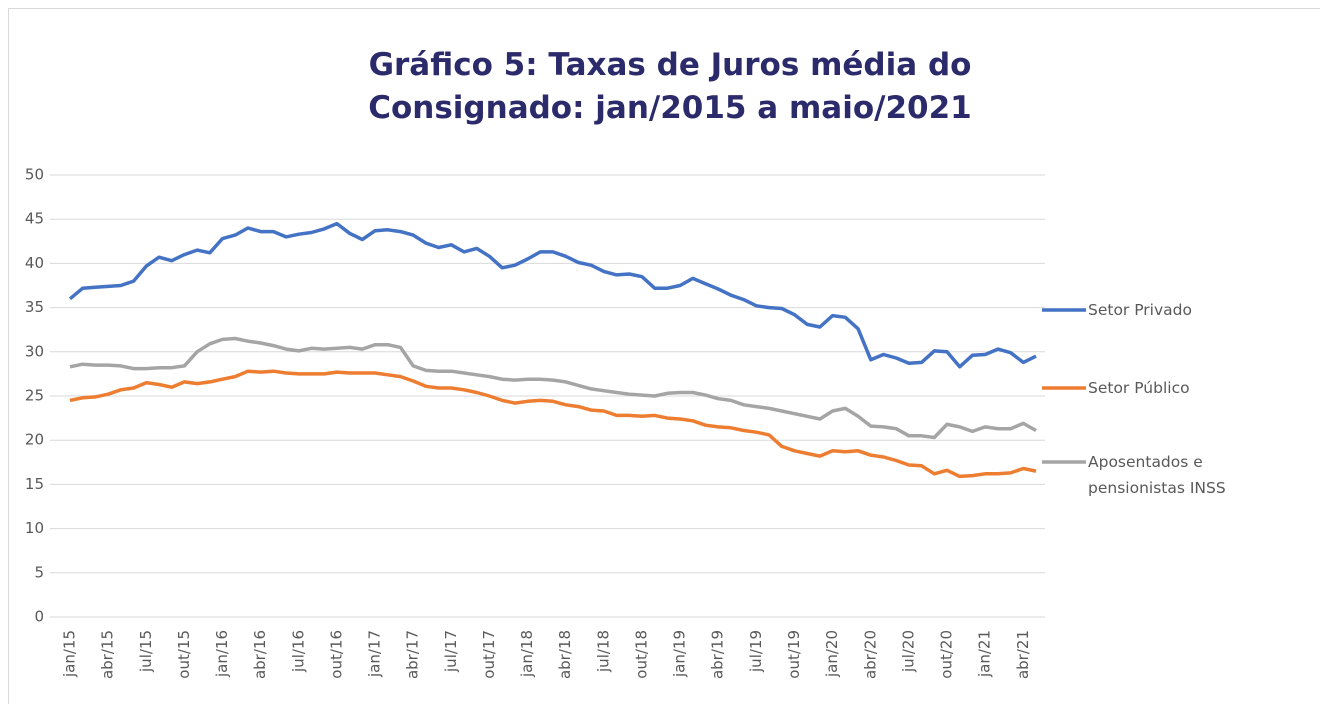 This screenshot has height=704, width=1320. What do you see at coordinates (870, 654) in the screenshot?
I see `x-tick-label: abr/20` at bounding box center [870, 654].